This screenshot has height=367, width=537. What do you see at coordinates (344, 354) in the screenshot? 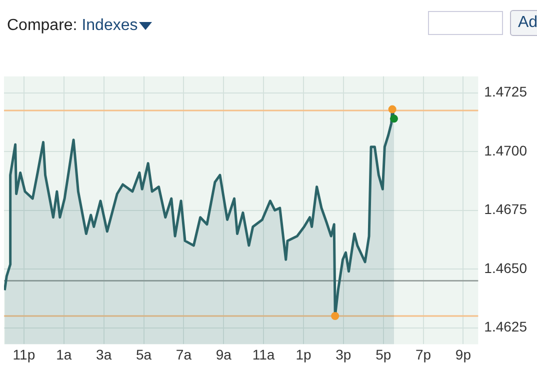
I see `x-tick-label: 3p` at bounding box center [344, 354].